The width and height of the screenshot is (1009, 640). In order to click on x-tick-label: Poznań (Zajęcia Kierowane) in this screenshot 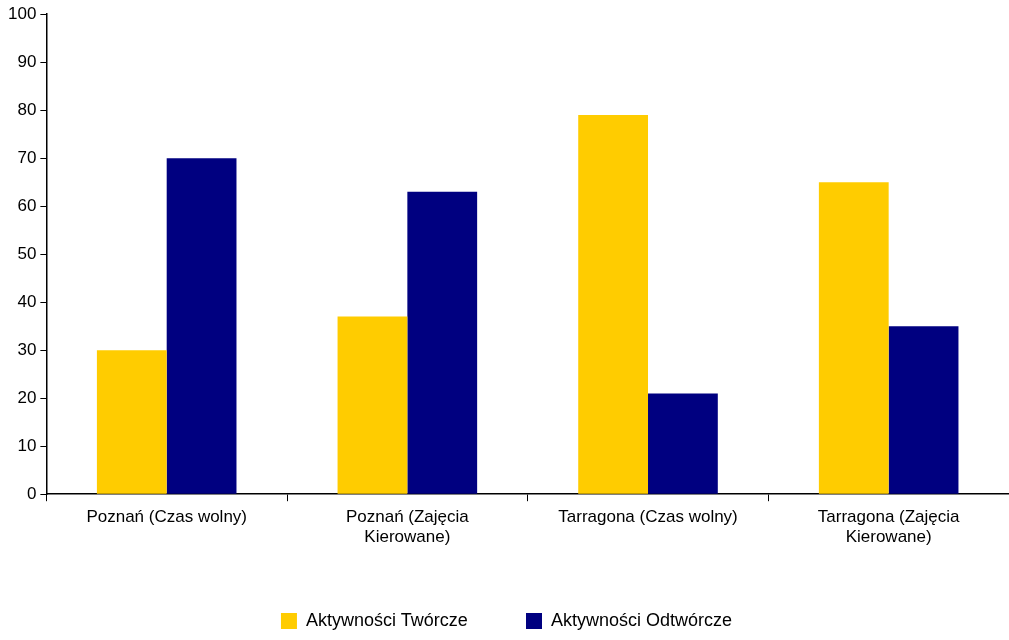, I will do `click(407, 527)`.